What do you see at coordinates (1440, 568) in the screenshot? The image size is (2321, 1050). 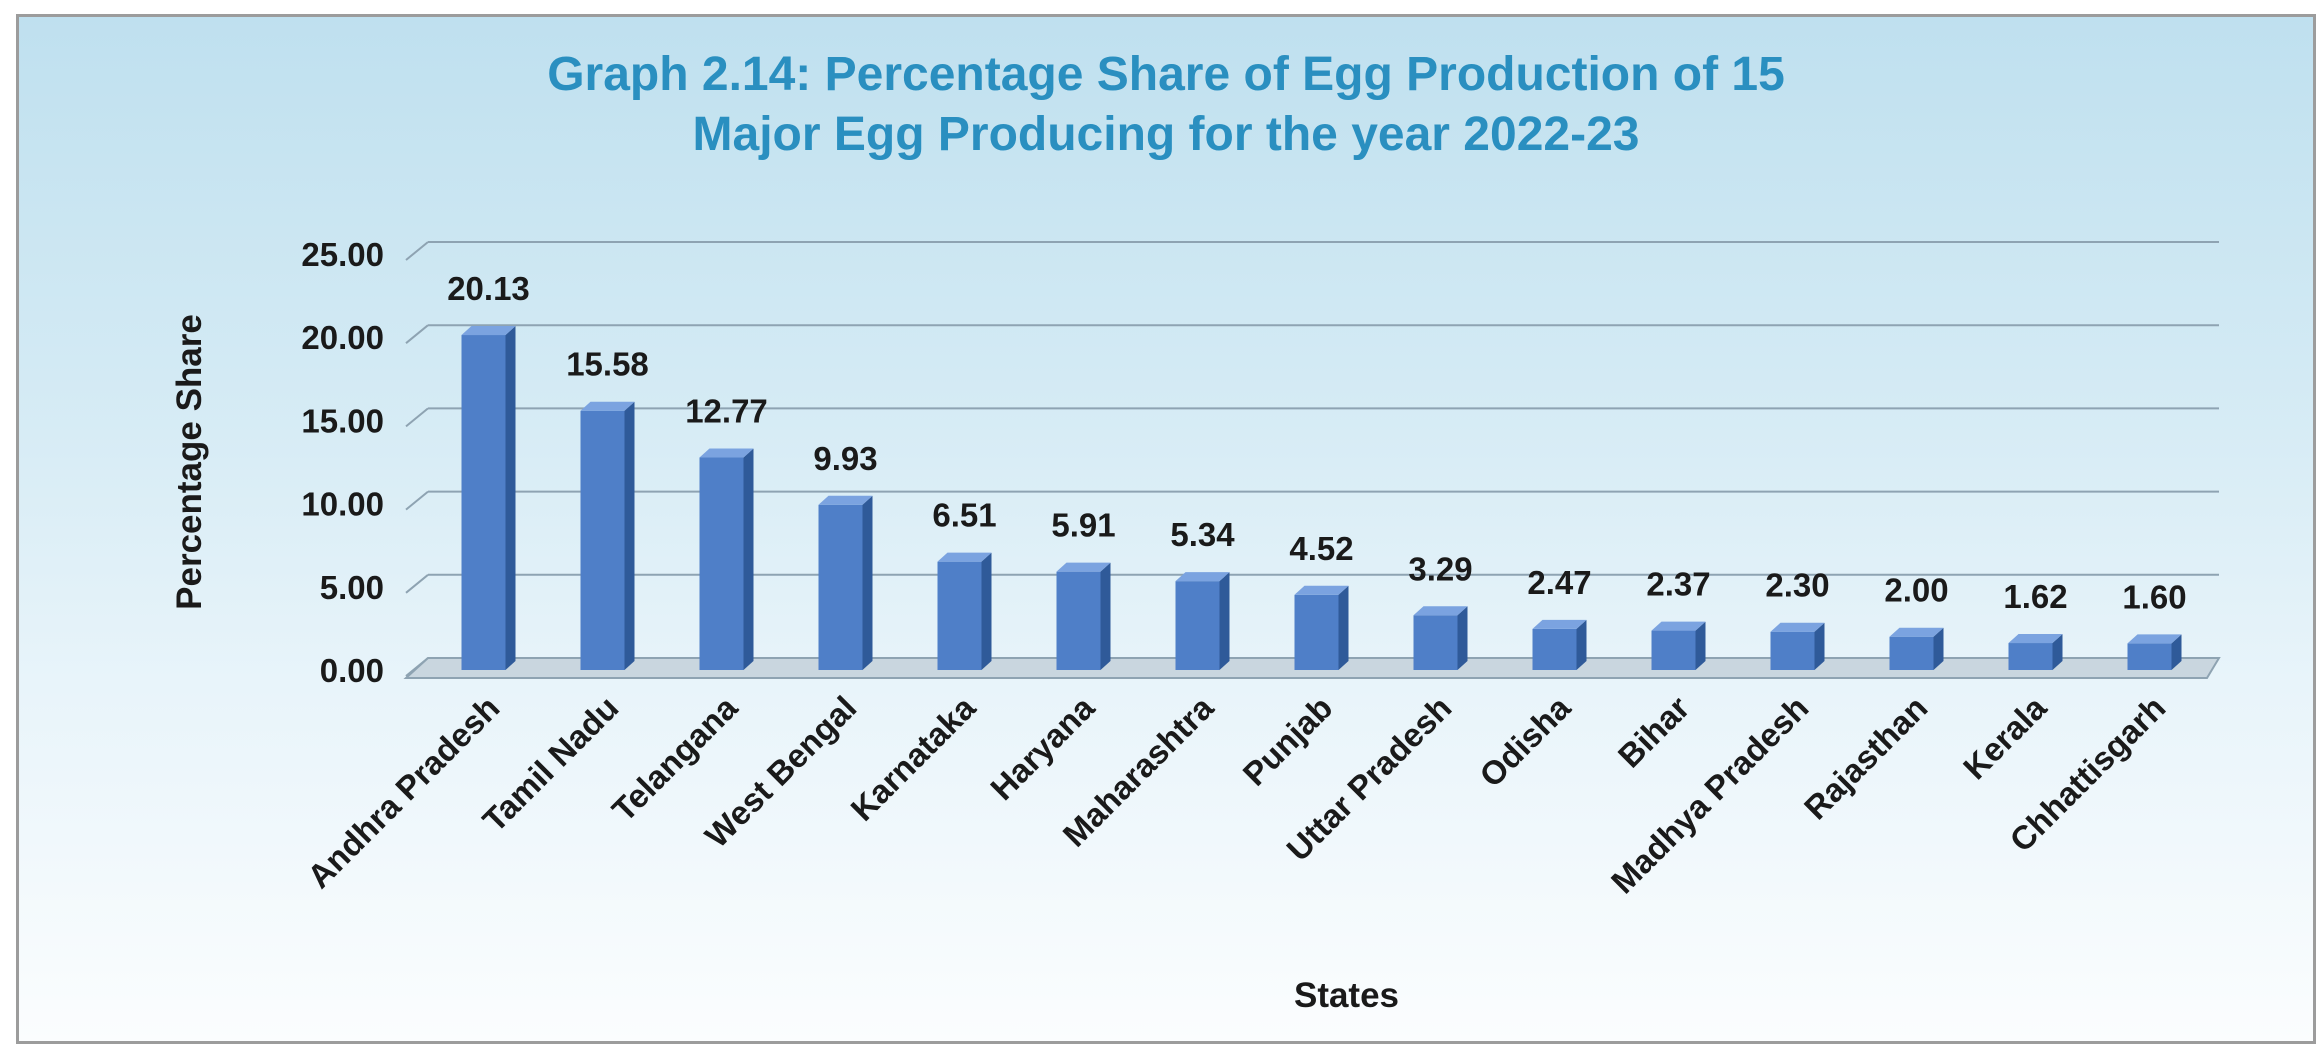 I see `data-label: 3.29` at bounding box center [1440, 568].